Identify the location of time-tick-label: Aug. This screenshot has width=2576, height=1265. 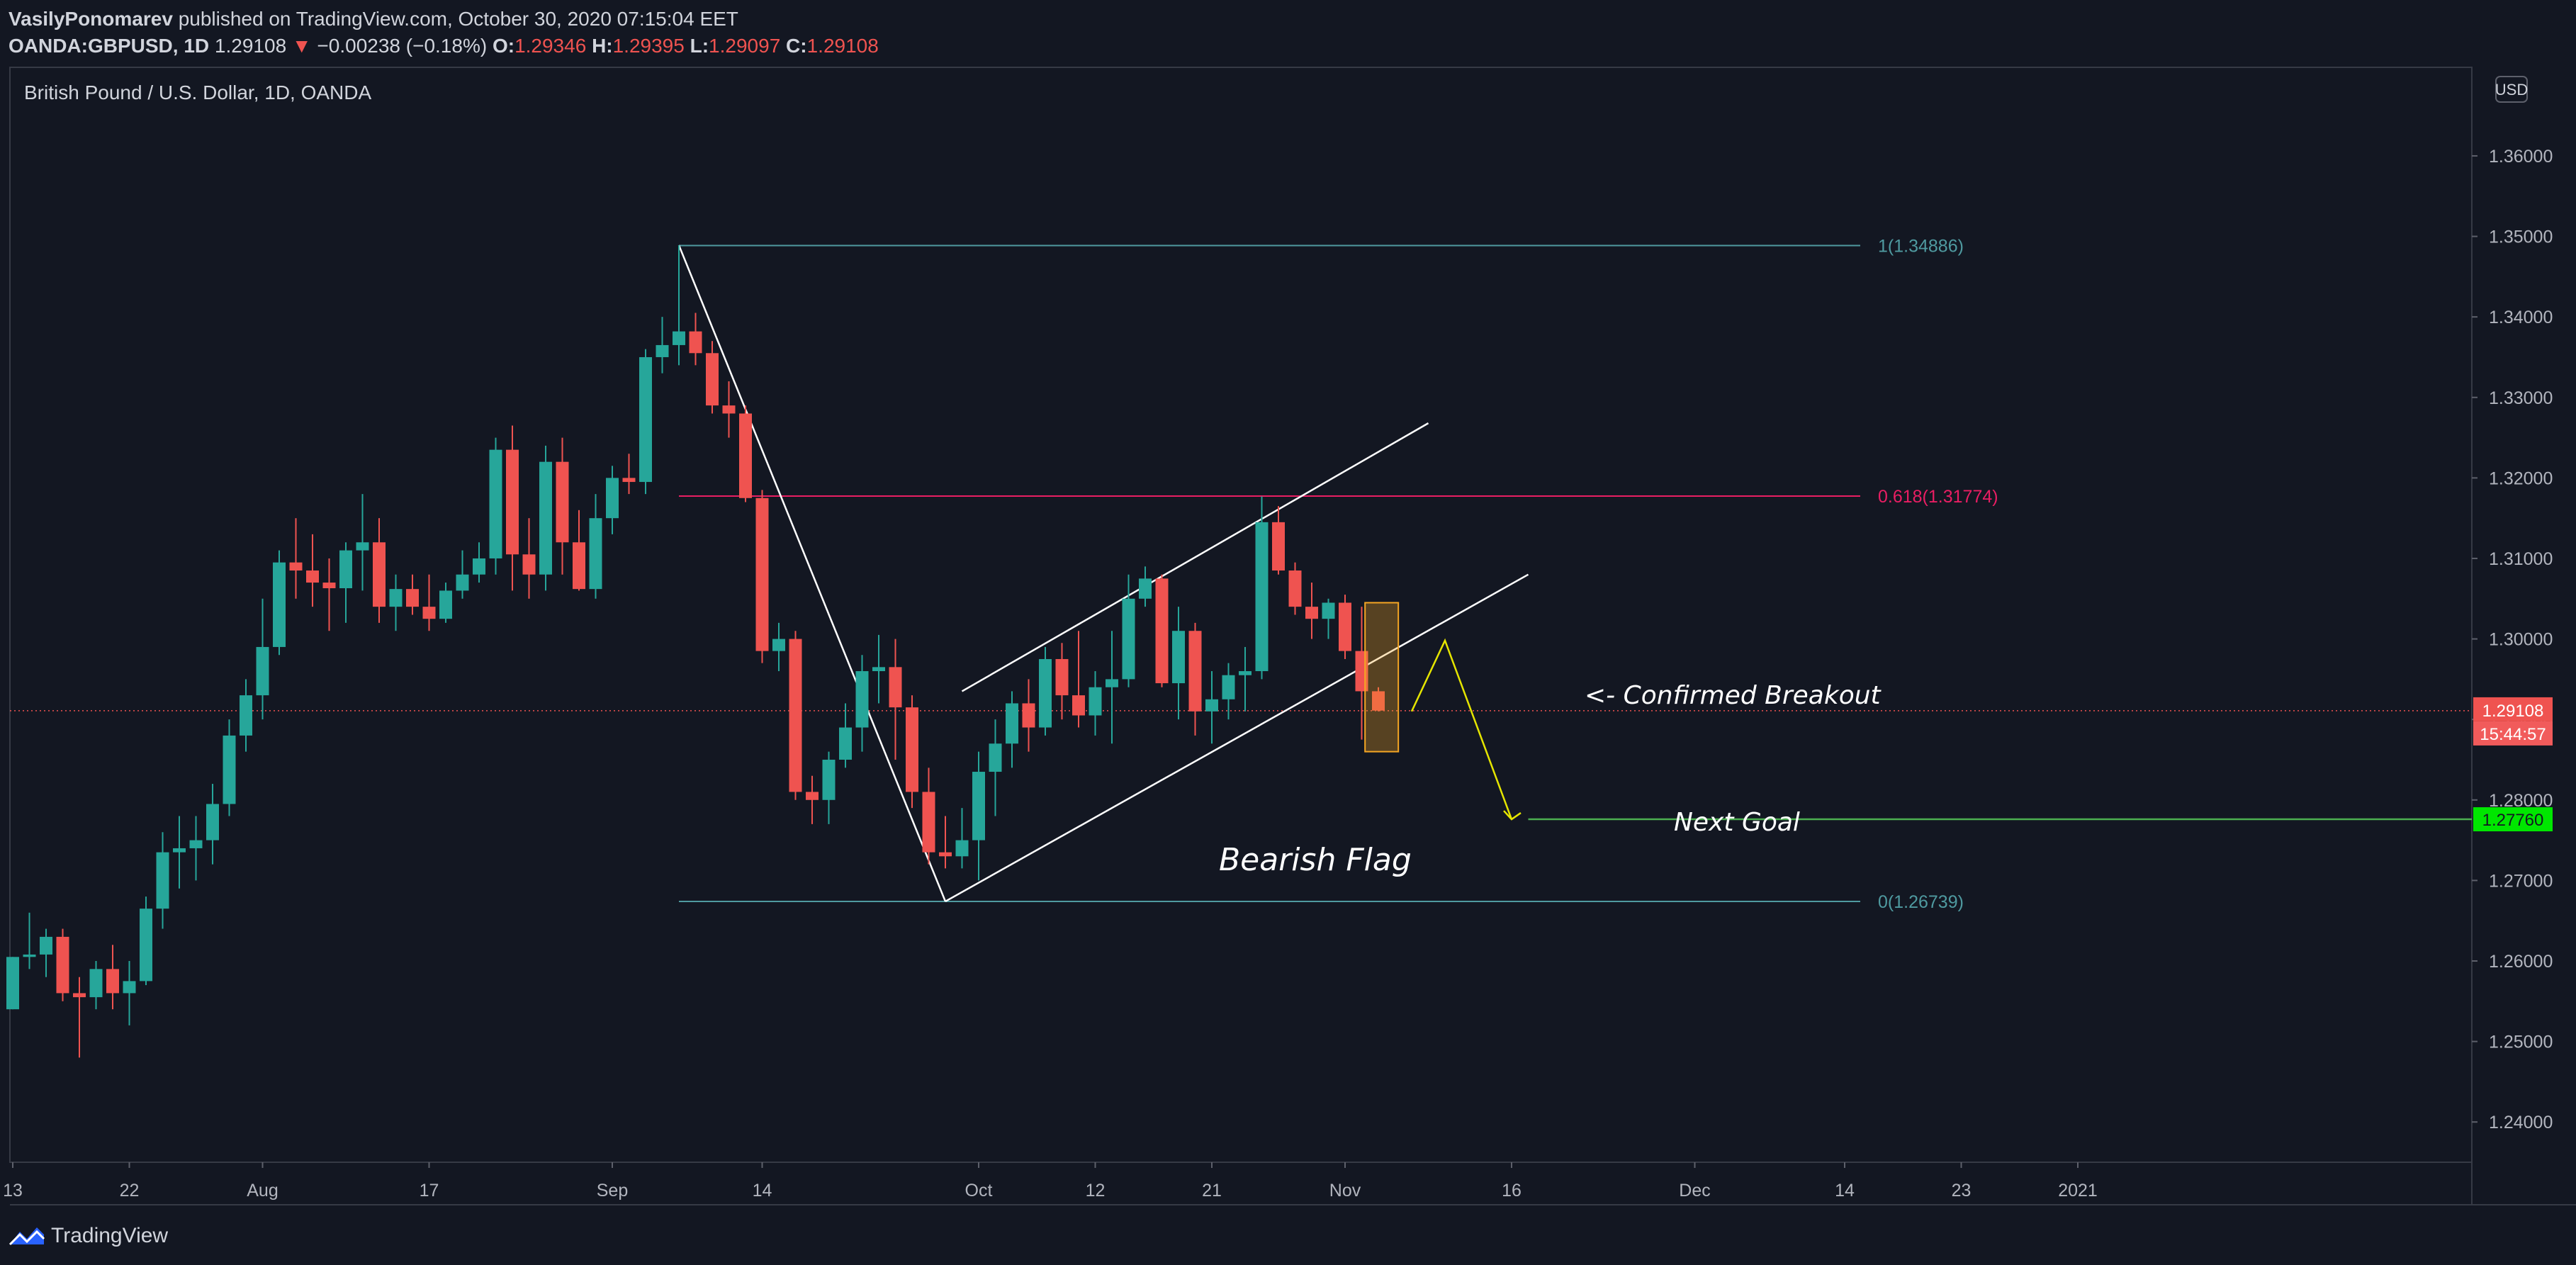
(262, 1191).